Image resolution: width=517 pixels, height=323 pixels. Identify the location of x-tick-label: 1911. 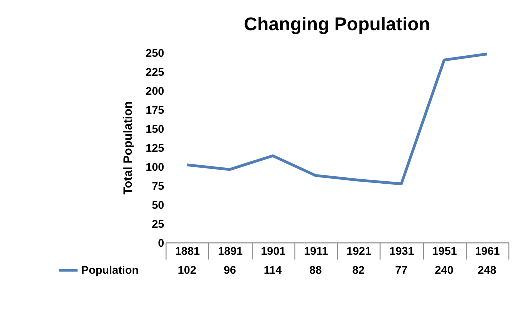
(316, 252).